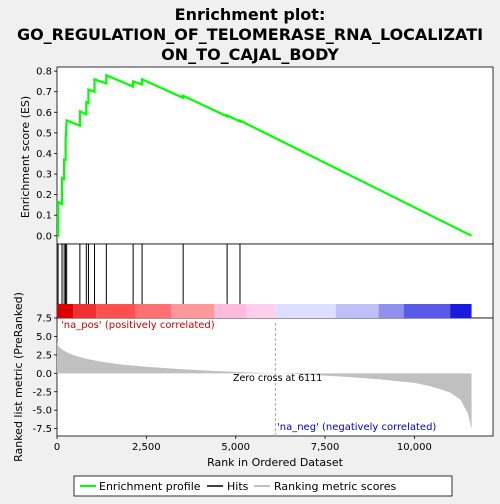 Image resolution: width=500 pixels, height=504 pixels. Describe the element at coordinates (44, 92) in the screenshot. I see `es-y-tick-label: 0.7` at that location.